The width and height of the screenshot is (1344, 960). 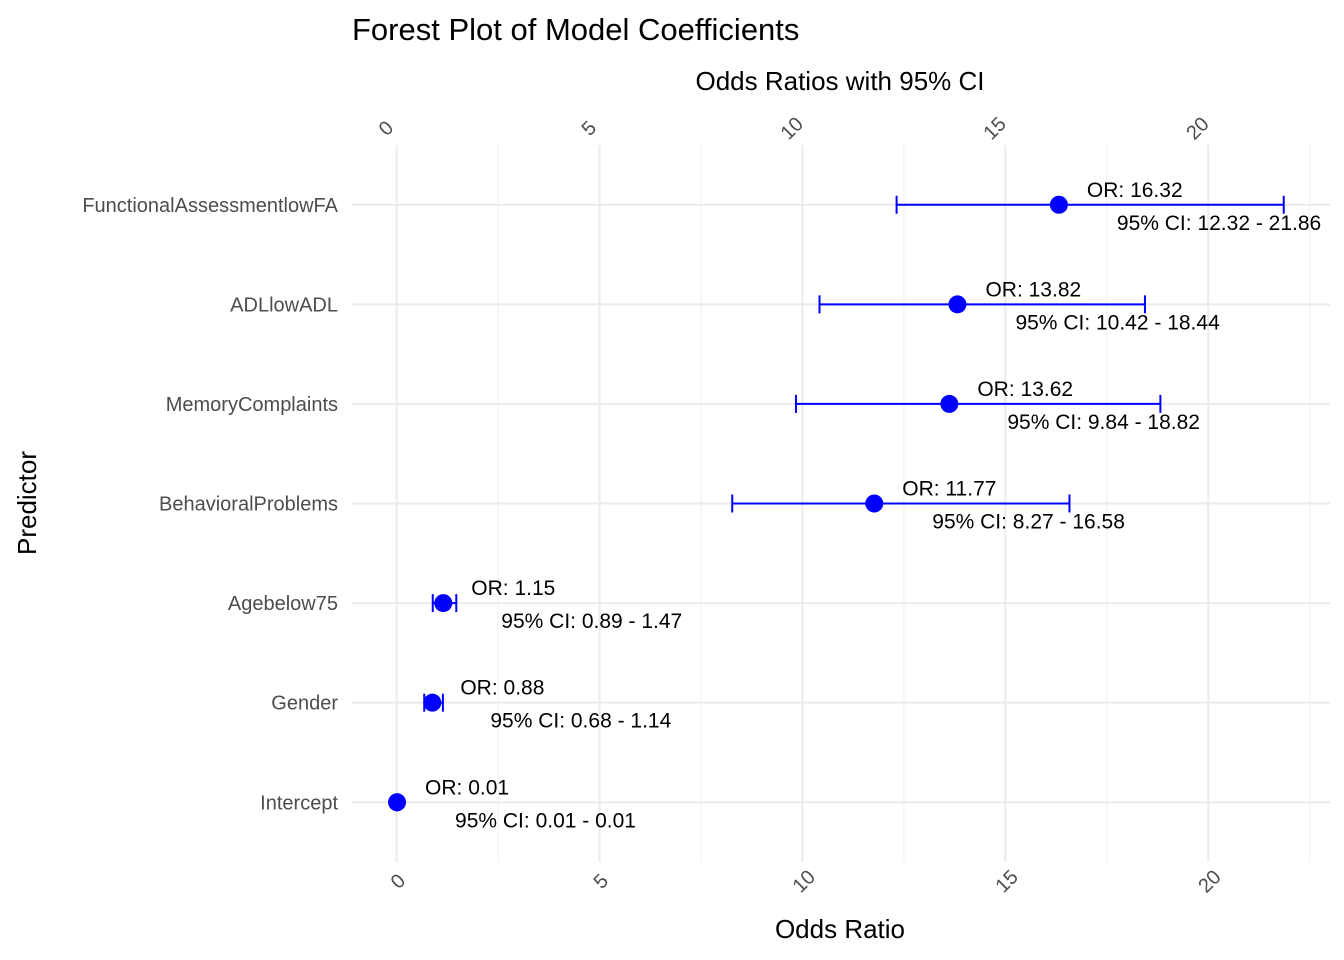 What do you see at coordinates (580, 721) in the screenshot?
I see `ci-label: 95% CI: 0.68 - 1.14` at bounding box center [580, 721].